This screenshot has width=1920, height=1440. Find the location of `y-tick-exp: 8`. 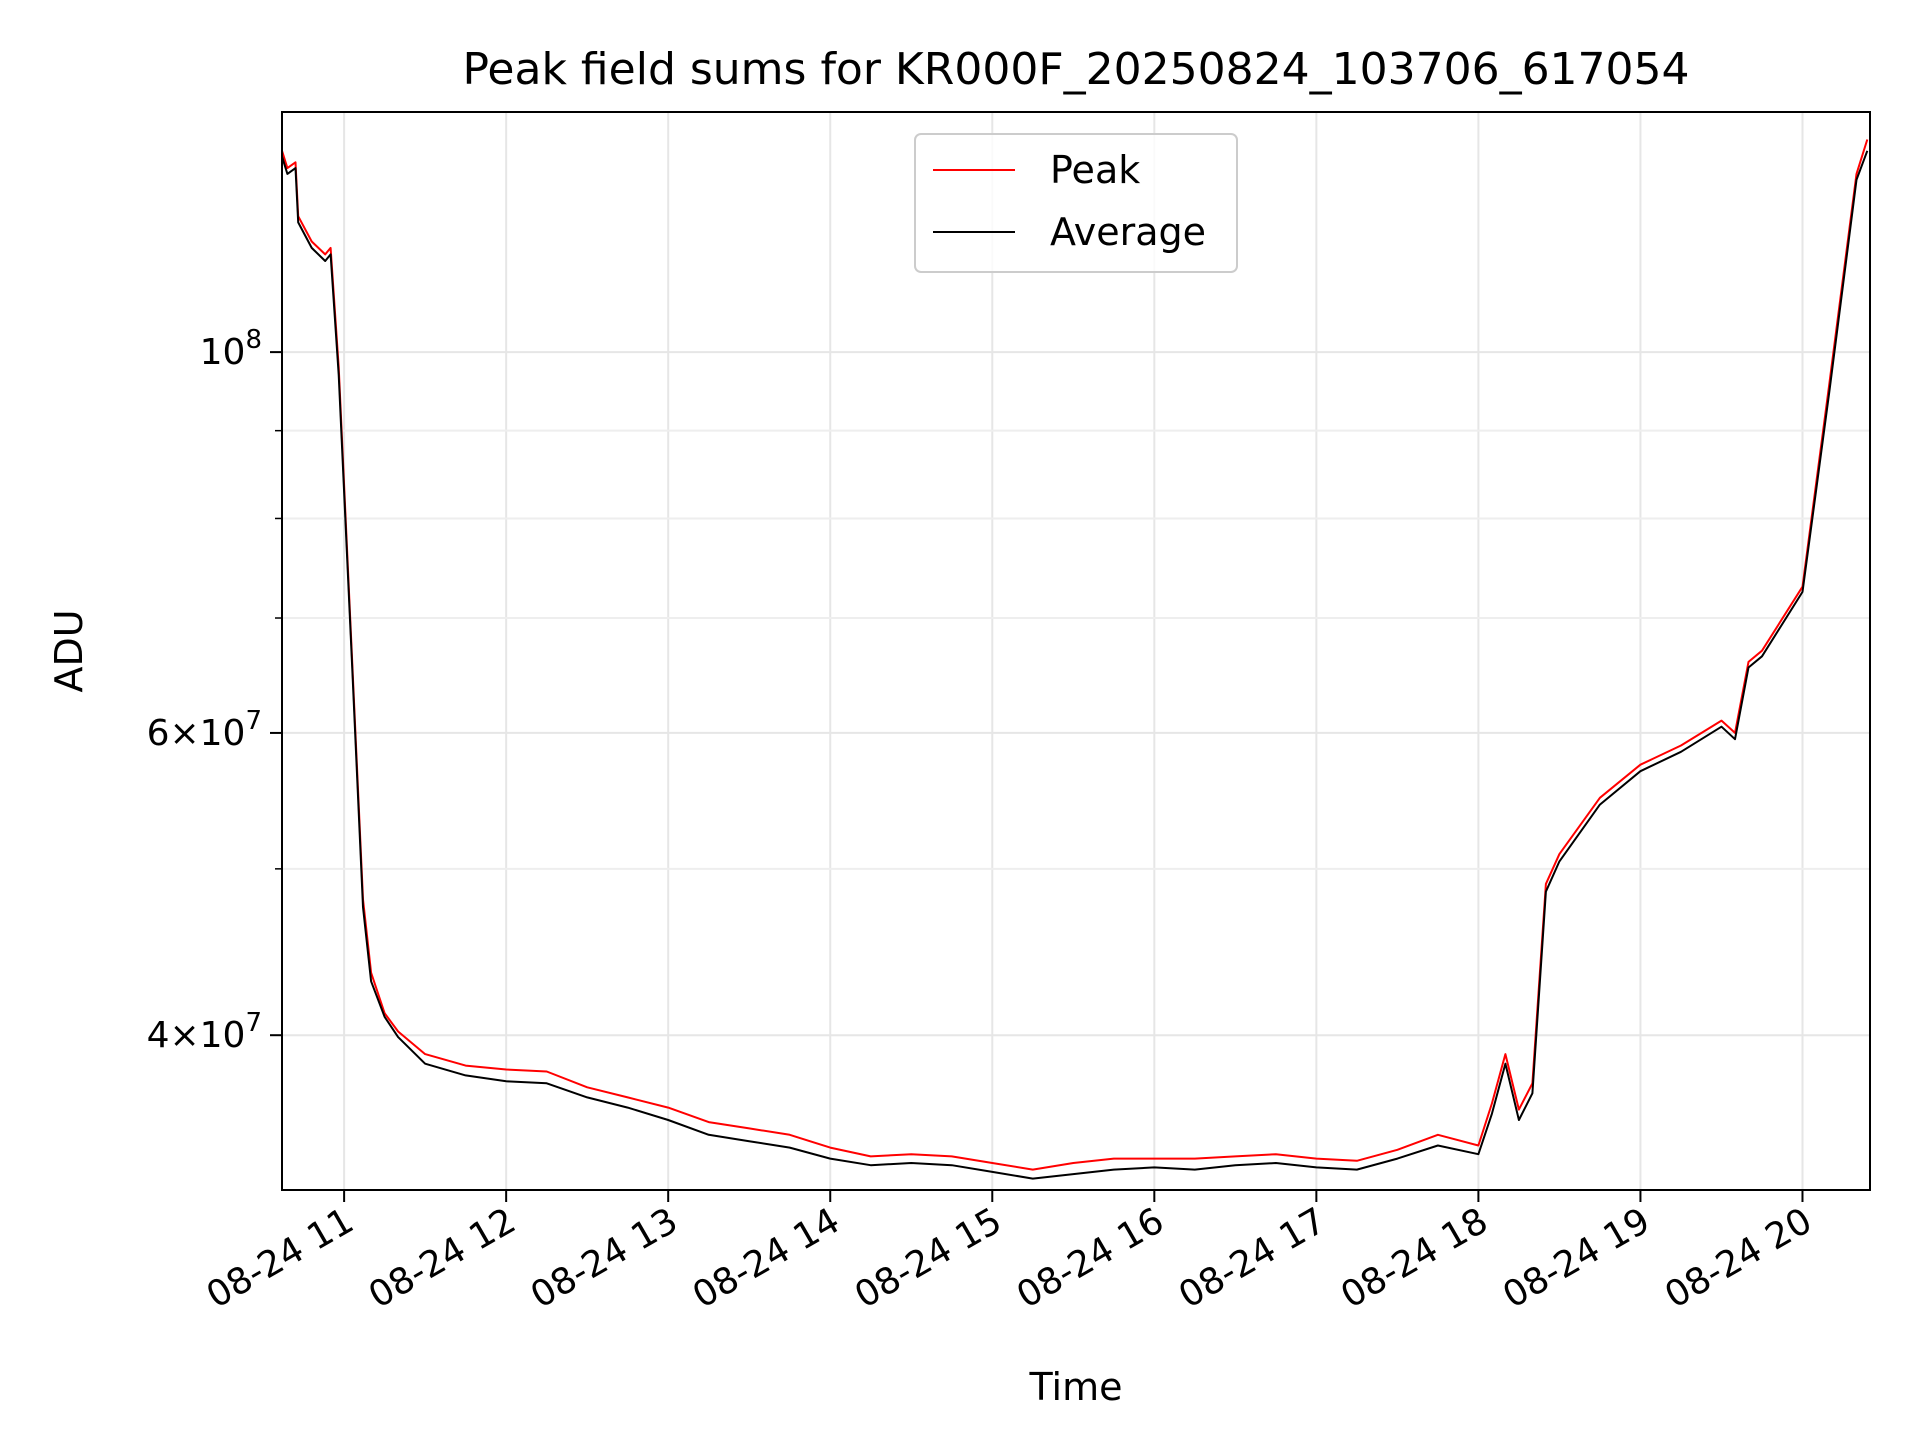

y-tick-exp: 8 is located at coordinates (253, 340).